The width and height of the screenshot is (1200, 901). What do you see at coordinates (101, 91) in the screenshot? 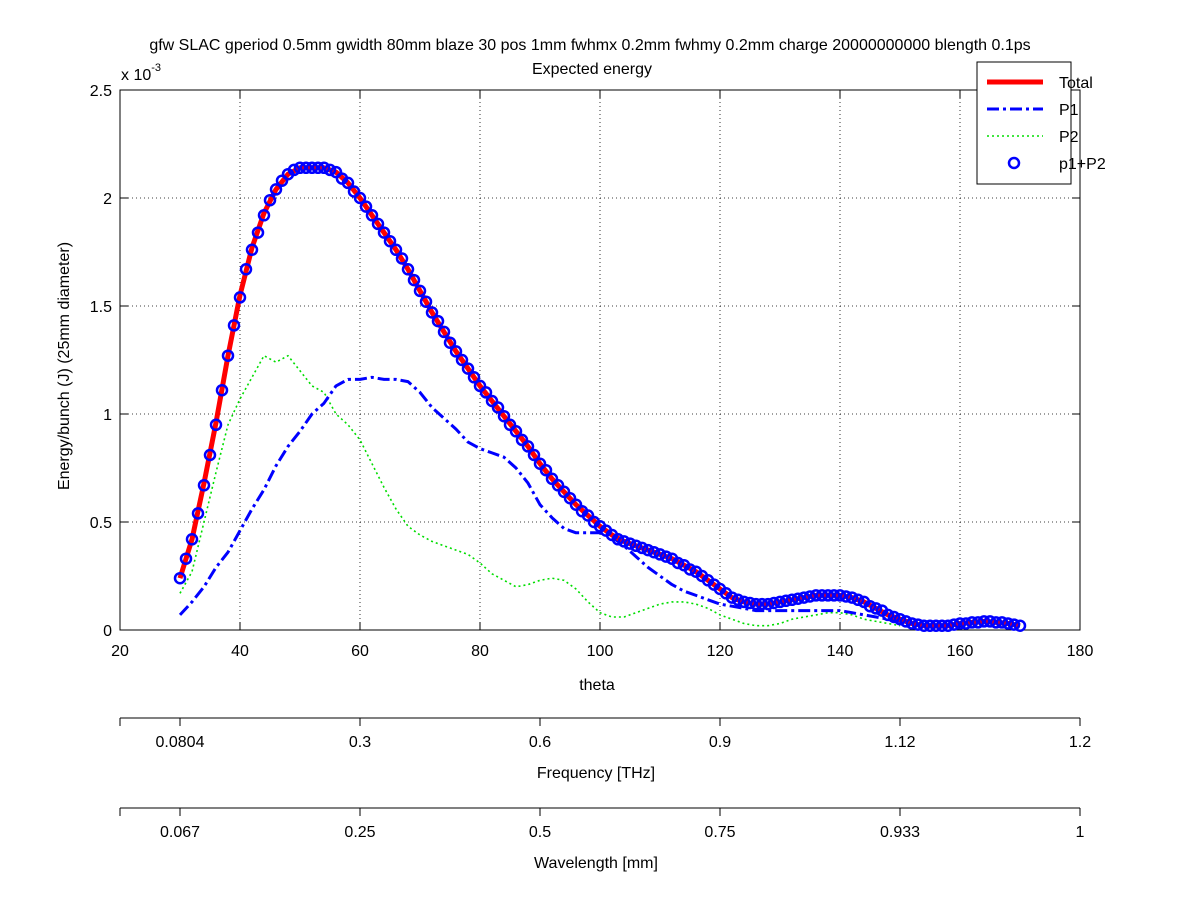
I see `y-tick-label: 2.5` at bounding box center [101, 91].